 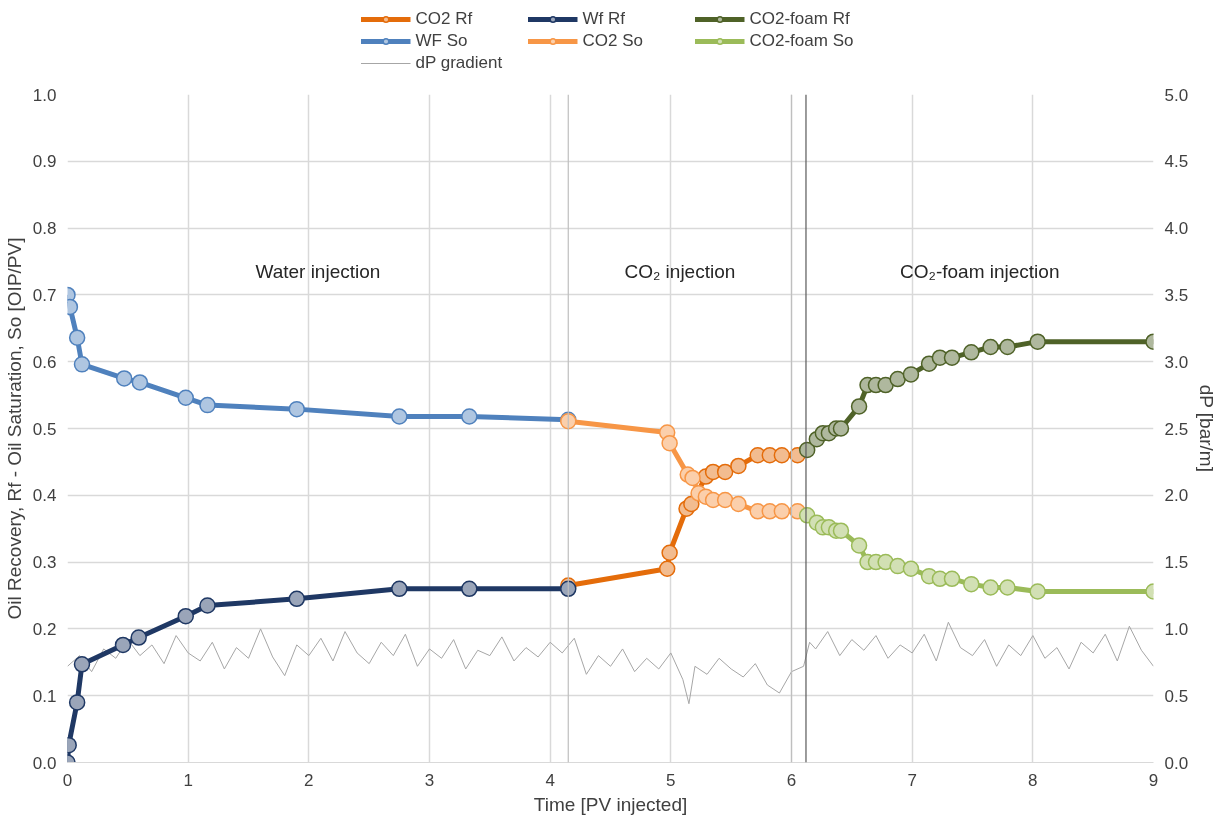 I want to click on x-tick-label: 9, so click(x=1153, y=780).